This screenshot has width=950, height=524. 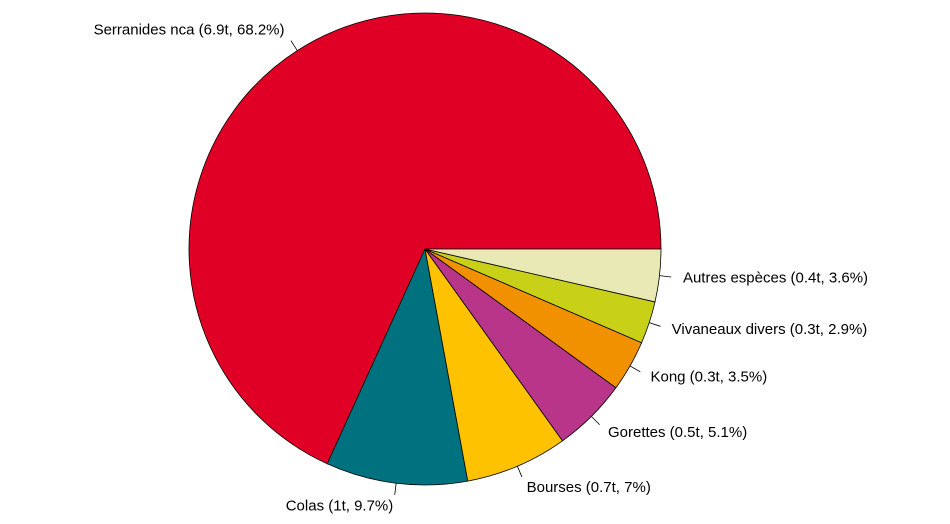 I want to click on slice-label: Vivaneaux divers (0.3t, 2.9%), so click(x=770, y=329).